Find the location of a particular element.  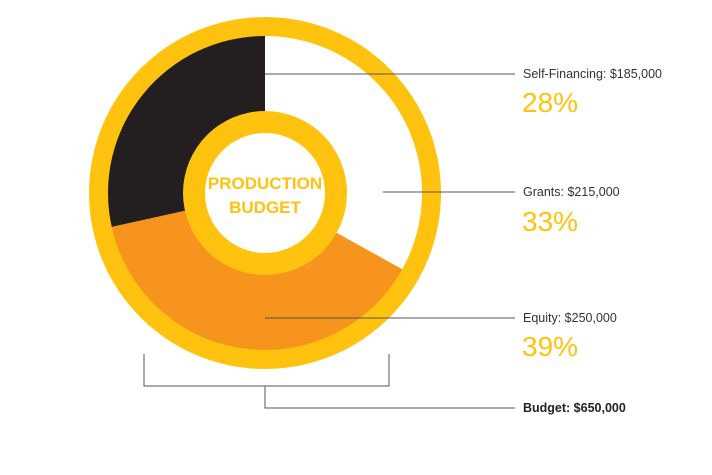

budget-bracket is located at coordinates (266, 370).